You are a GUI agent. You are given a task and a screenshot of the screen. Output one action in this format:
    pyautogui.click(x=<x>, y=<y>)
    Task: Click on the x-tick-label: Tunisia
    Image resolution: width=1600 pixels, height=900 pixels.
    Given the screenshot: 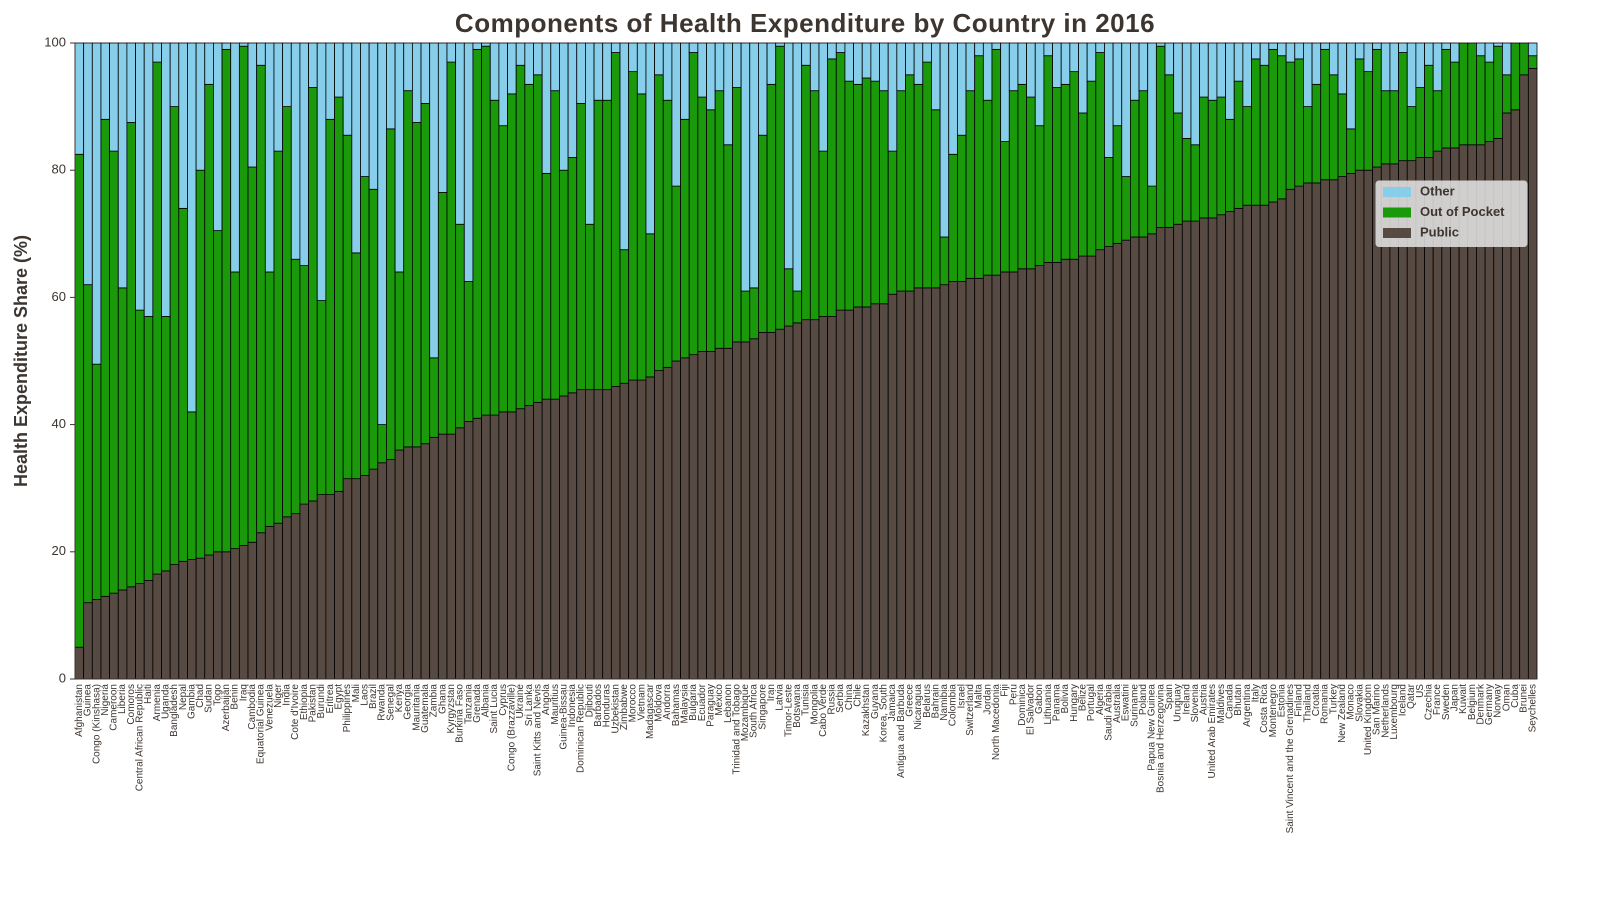 What is the action you would take?
    pyautogui.click(x=806, y=700)
    